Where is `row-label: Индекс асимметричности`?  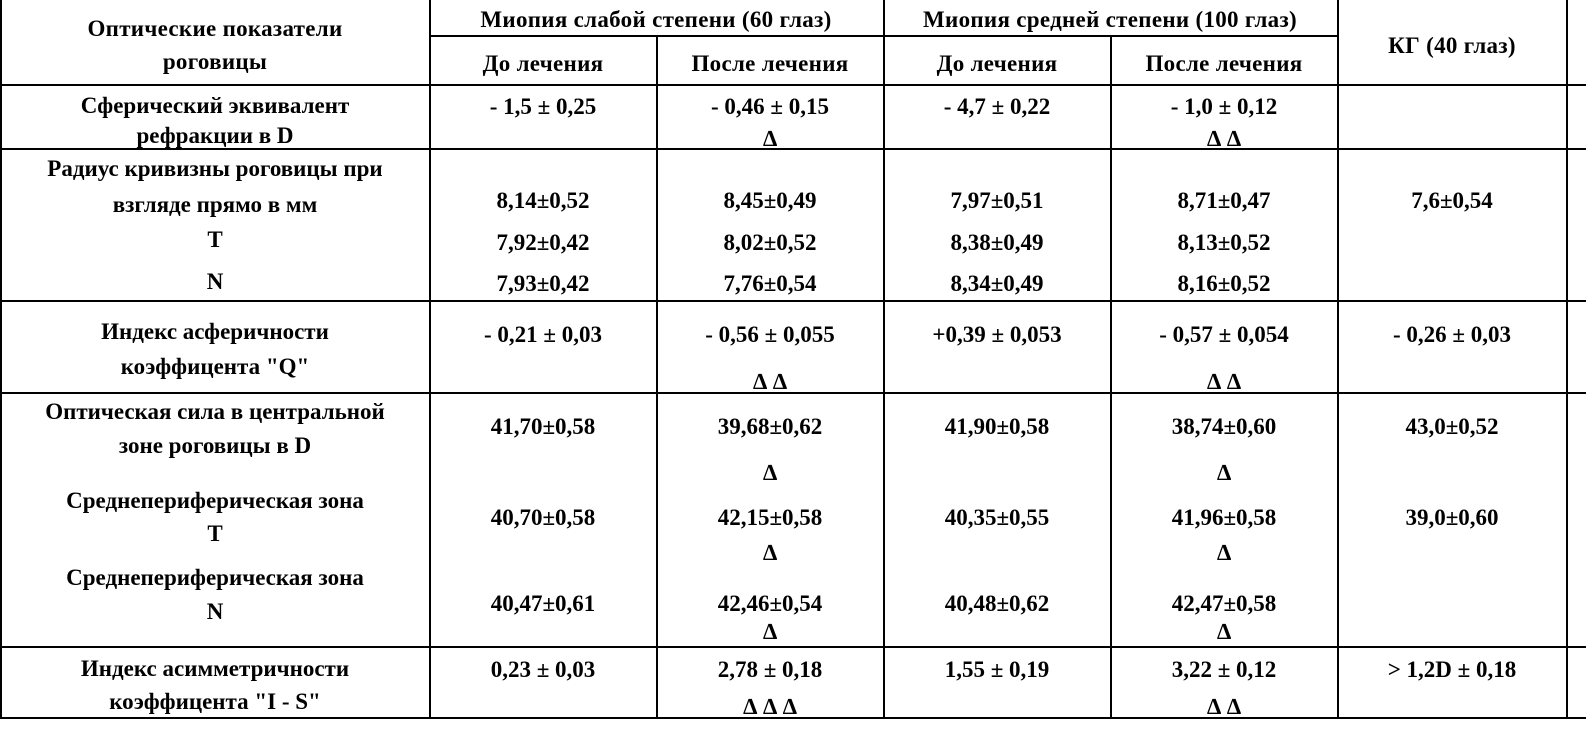
row-label: Индекс асимметричности is located at coordinates (215, 668).